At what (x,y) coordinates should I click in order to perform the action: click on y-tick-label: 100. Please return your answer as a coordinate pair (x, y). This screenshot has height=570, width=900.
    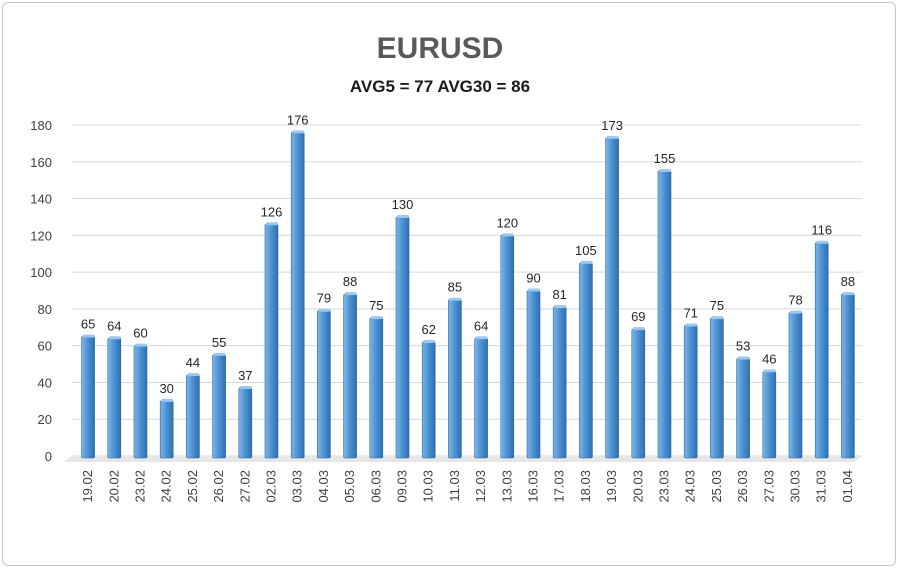
    Looking at the image, I should click on (41, 272).